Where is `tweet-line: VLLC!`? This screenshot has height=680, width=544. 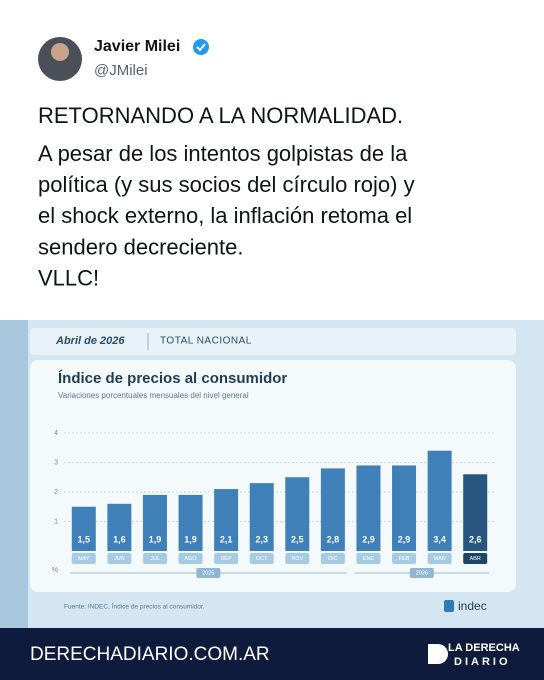 tweet-line: VLLC! is located at coordinates (68, 278).